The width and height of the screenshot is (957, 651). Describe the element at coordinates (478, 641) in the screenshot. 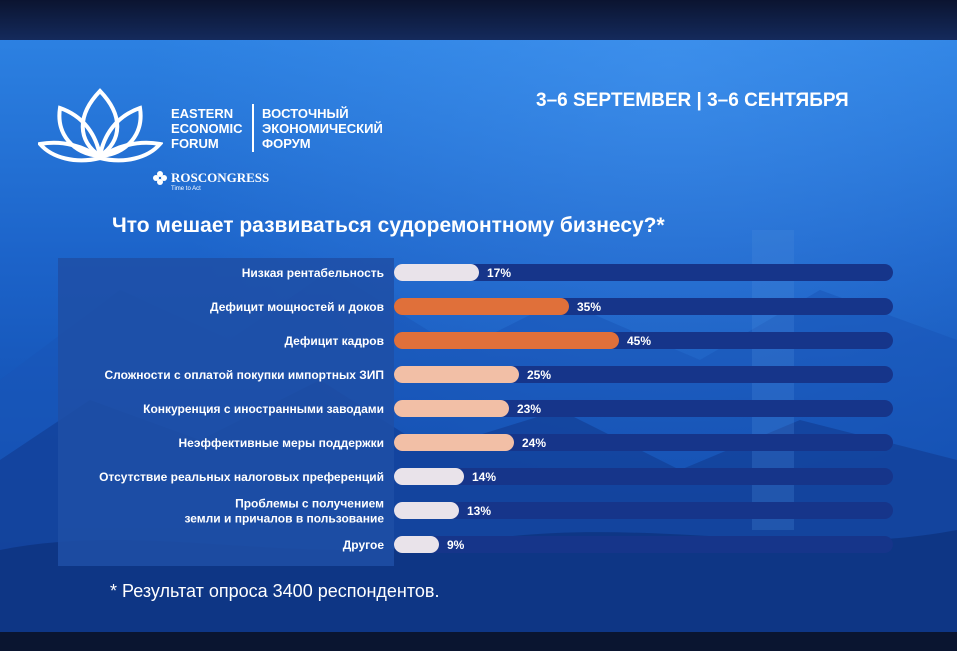

I see `monitor-bezel-bottom` at that location.